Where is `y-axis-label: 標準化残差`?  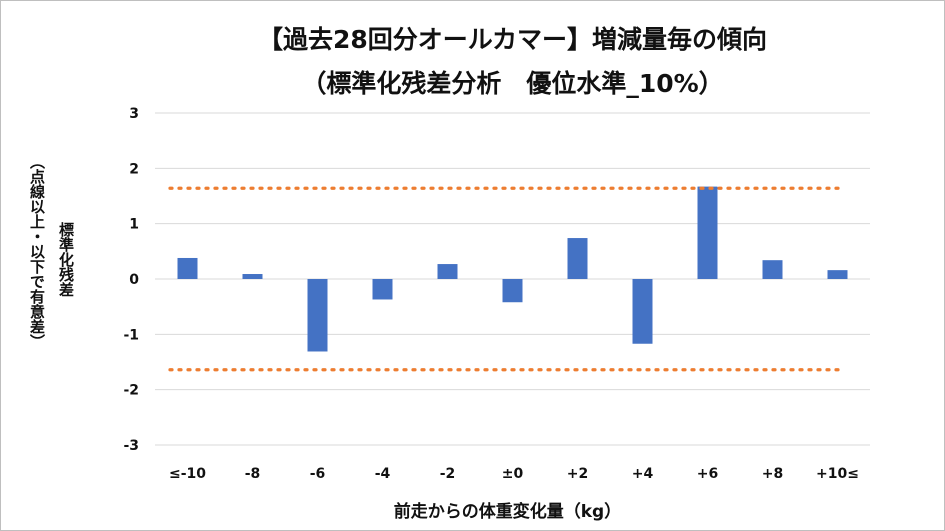 y-axis-label: 標準化残差 is located at coordinates (66, 259).